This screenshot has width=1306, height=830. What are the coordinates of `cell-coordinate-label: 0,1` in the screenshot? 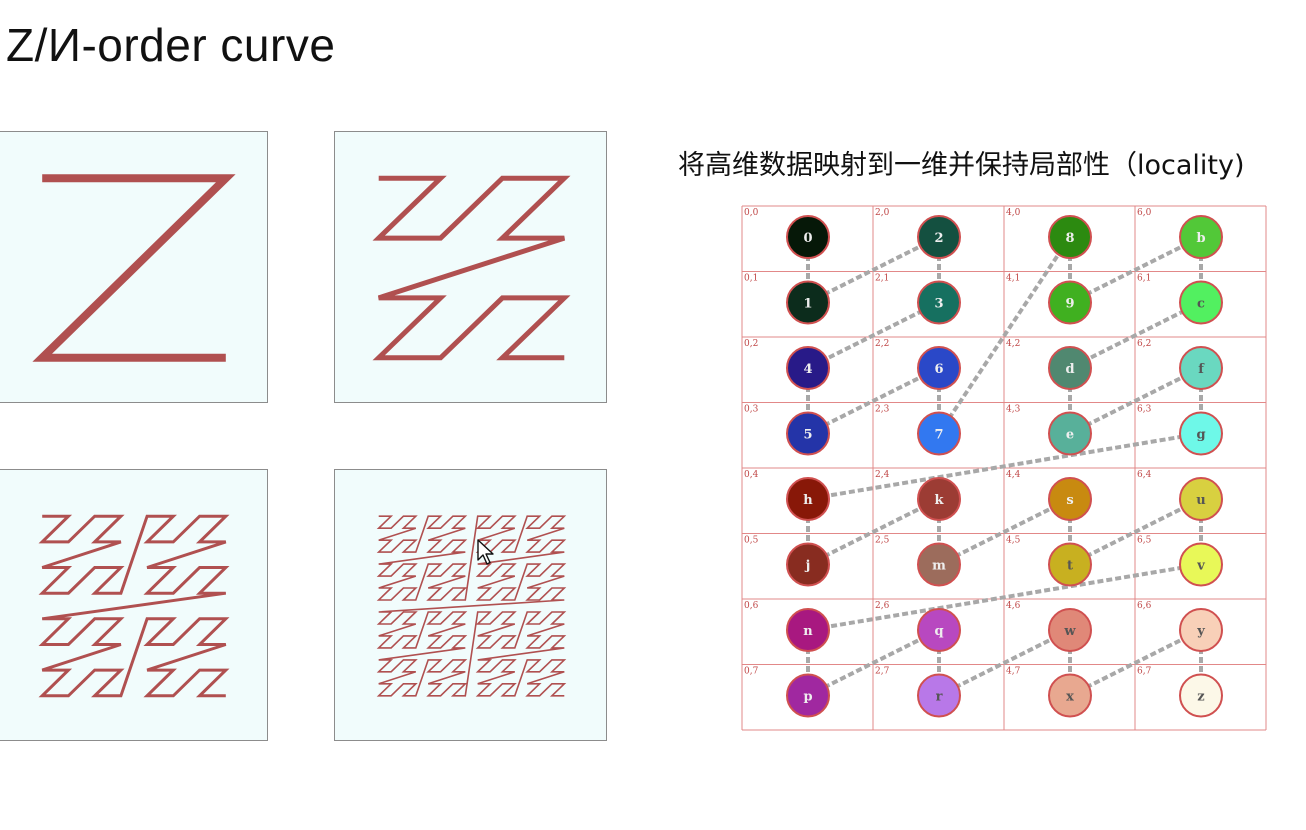 It's located at (751, 279).